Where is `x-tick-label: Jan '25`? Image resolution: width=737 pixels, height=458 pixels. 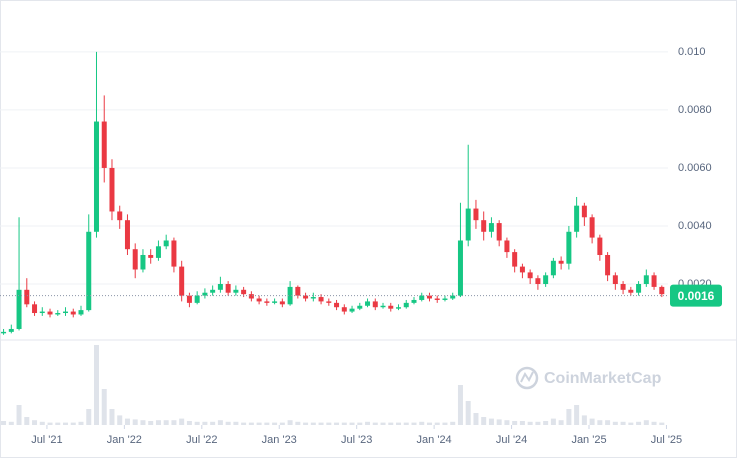
x-tick-label: Jan '25 is located at coordinates (588, 440).